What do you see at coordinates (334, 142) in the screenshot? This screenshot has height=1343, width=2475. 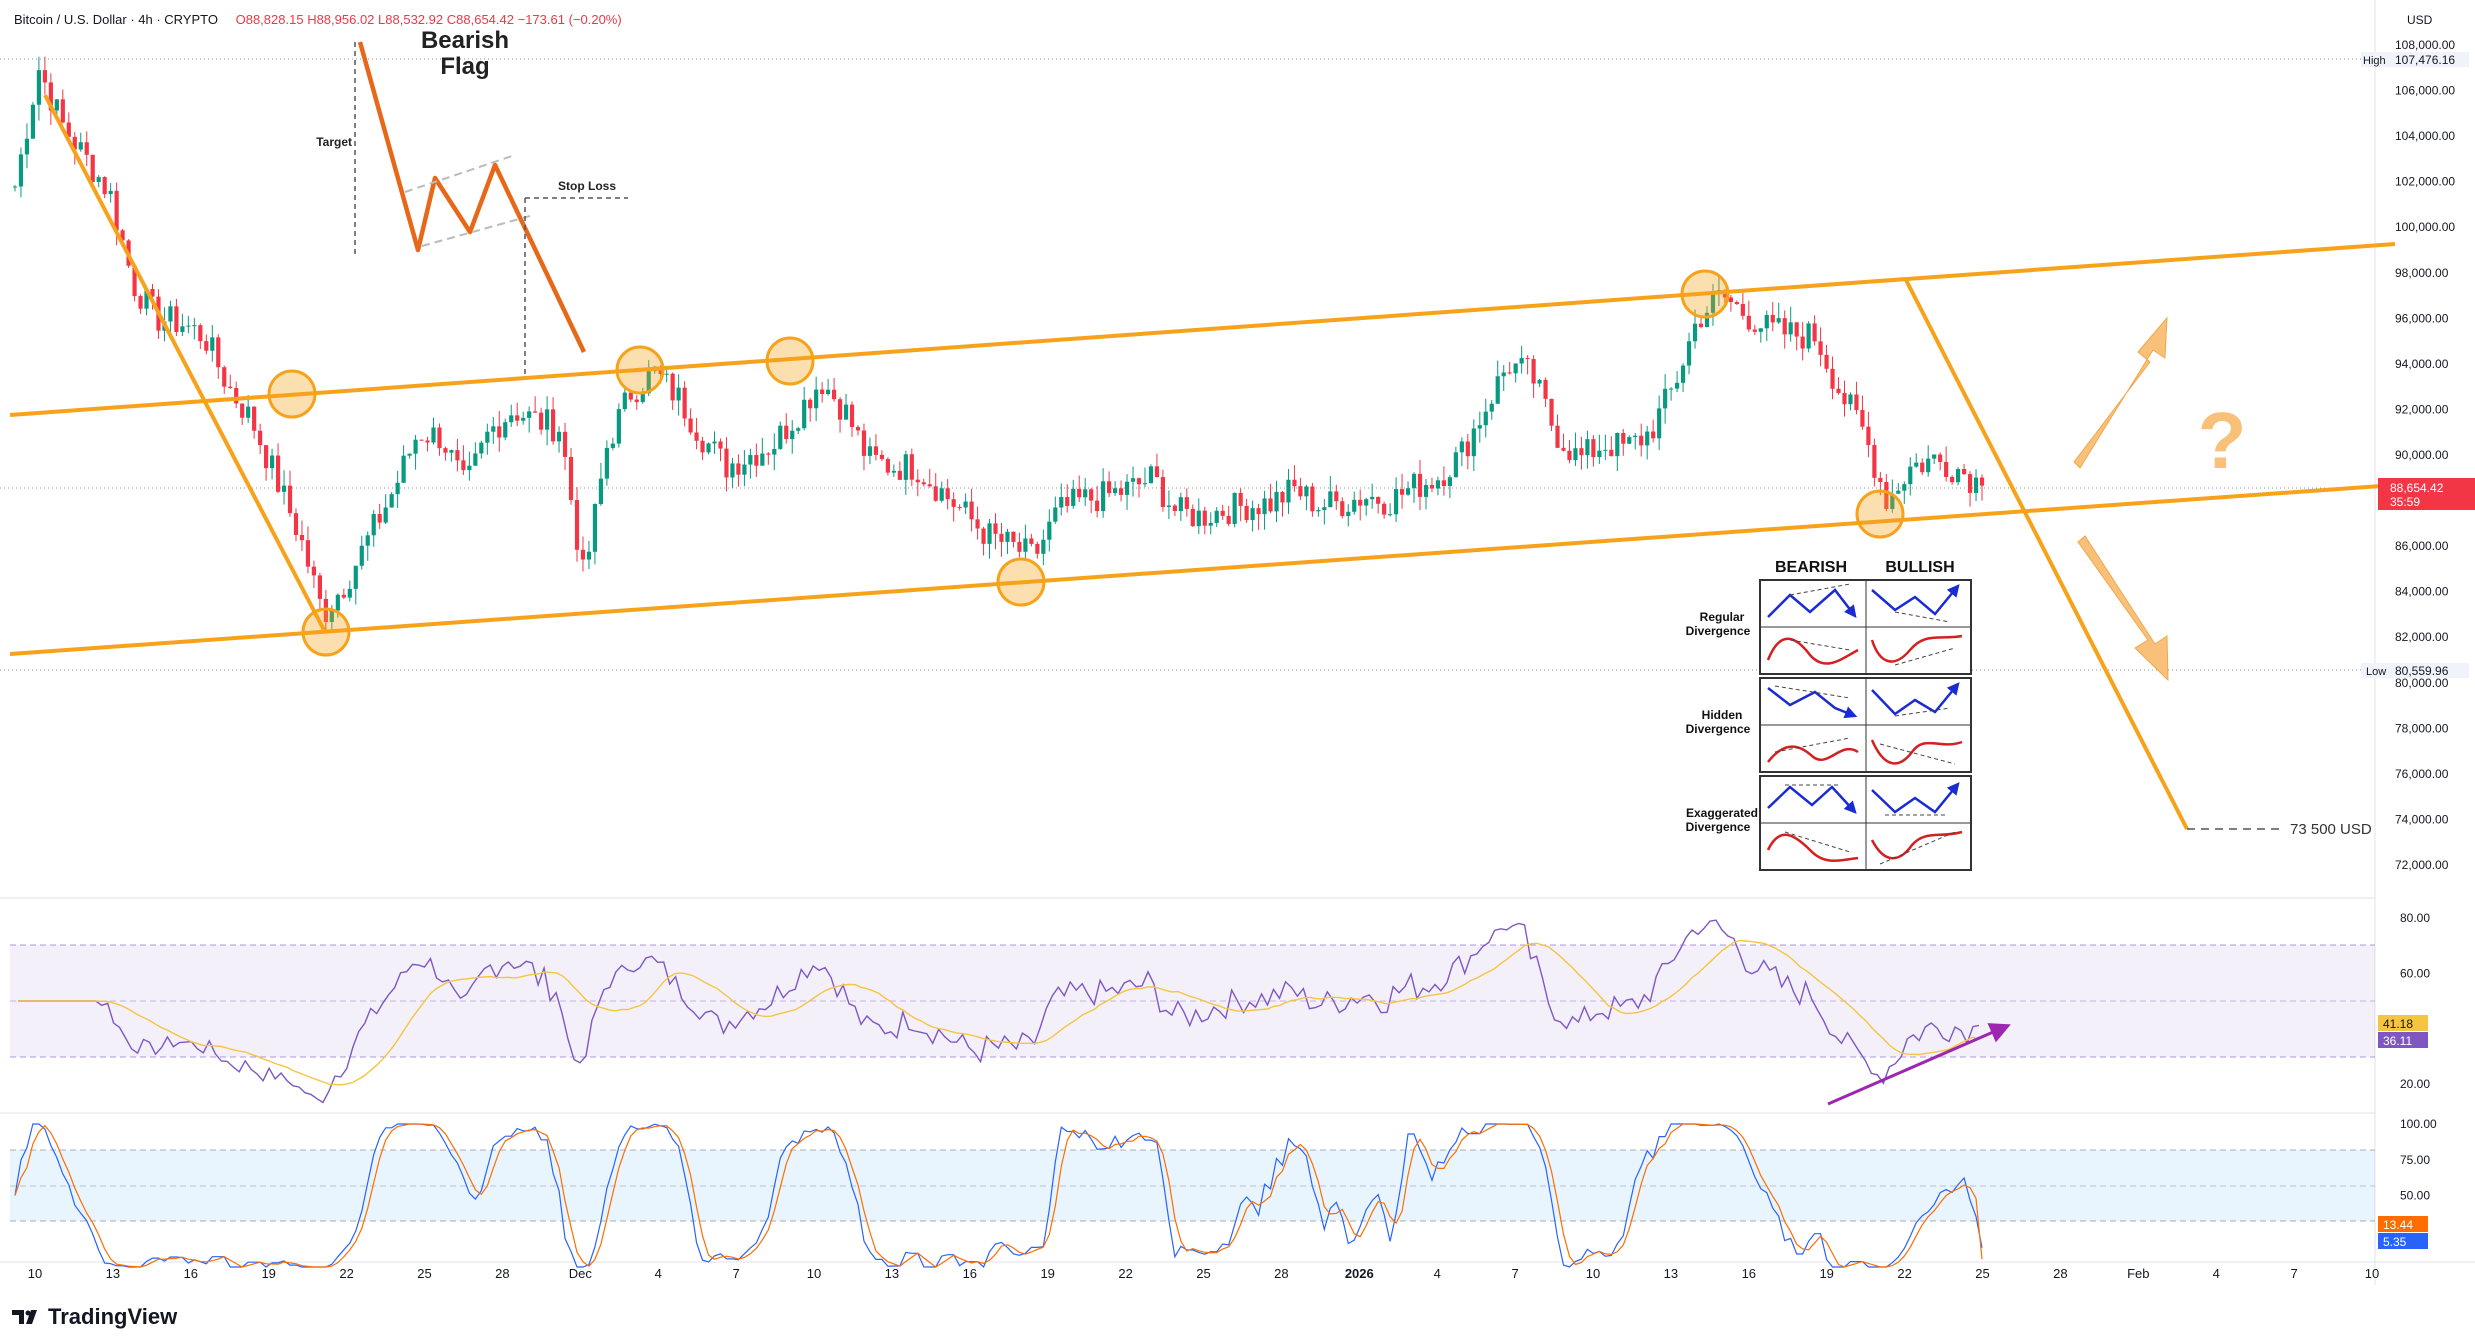 I see `target-label: Target` at bounding box center [334, 142].